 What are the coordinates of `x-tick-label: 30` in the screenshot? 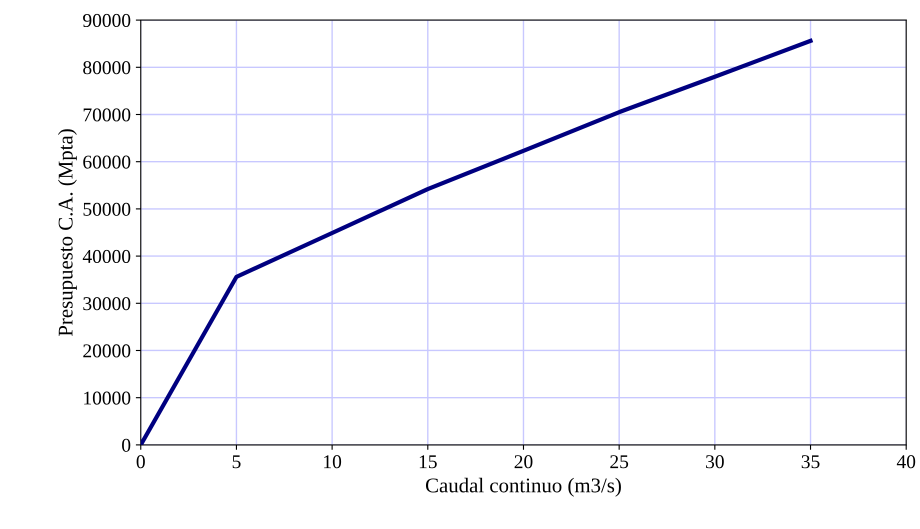 It's located at (715, 461).